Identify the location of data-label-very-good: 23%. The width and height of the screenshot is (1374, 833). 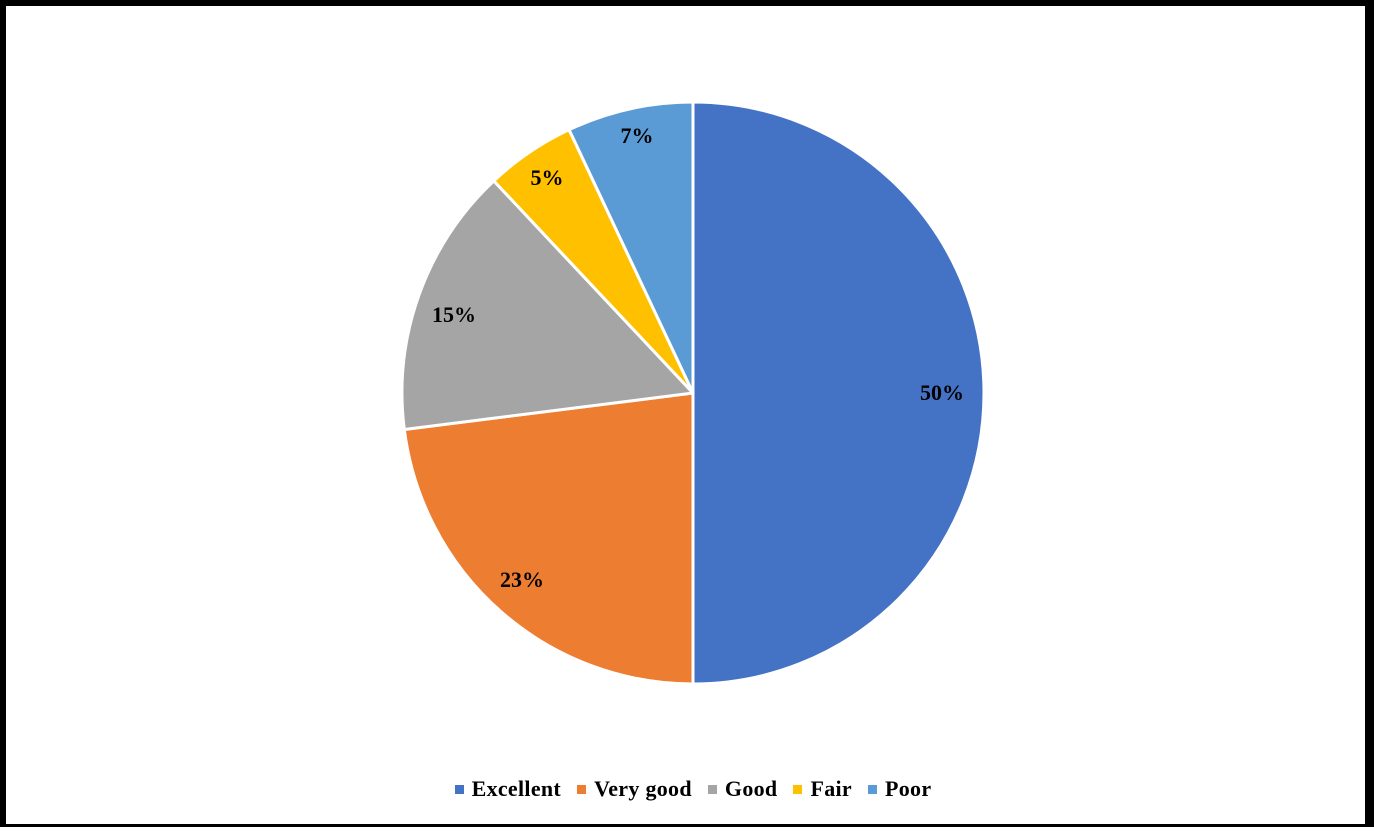
(522, 579).